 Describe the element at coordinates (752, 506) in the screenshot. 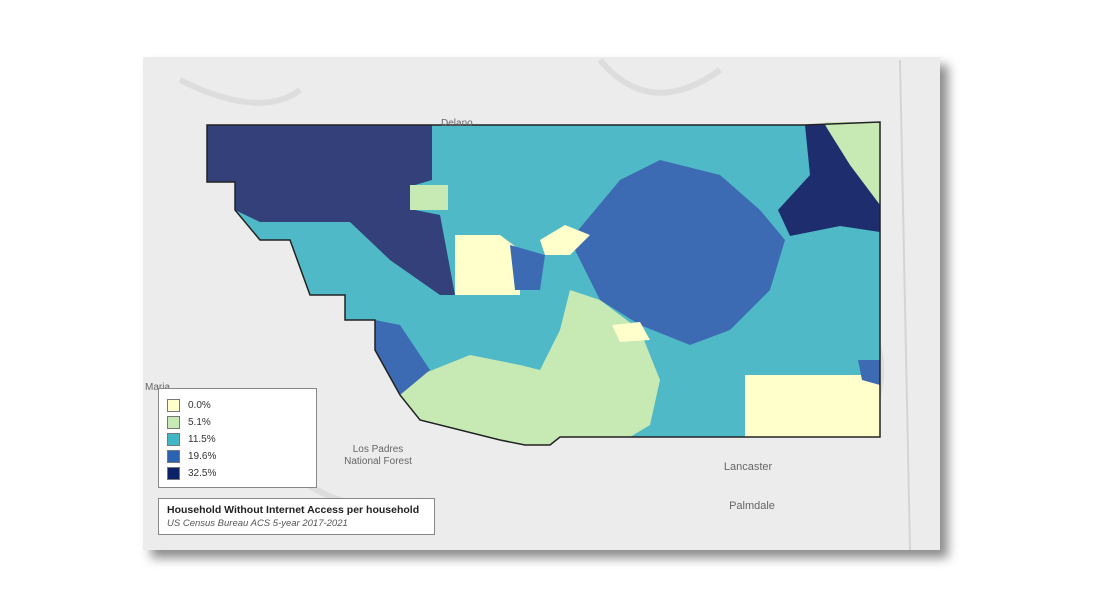

I see `place-label: Palmdale` at that location.